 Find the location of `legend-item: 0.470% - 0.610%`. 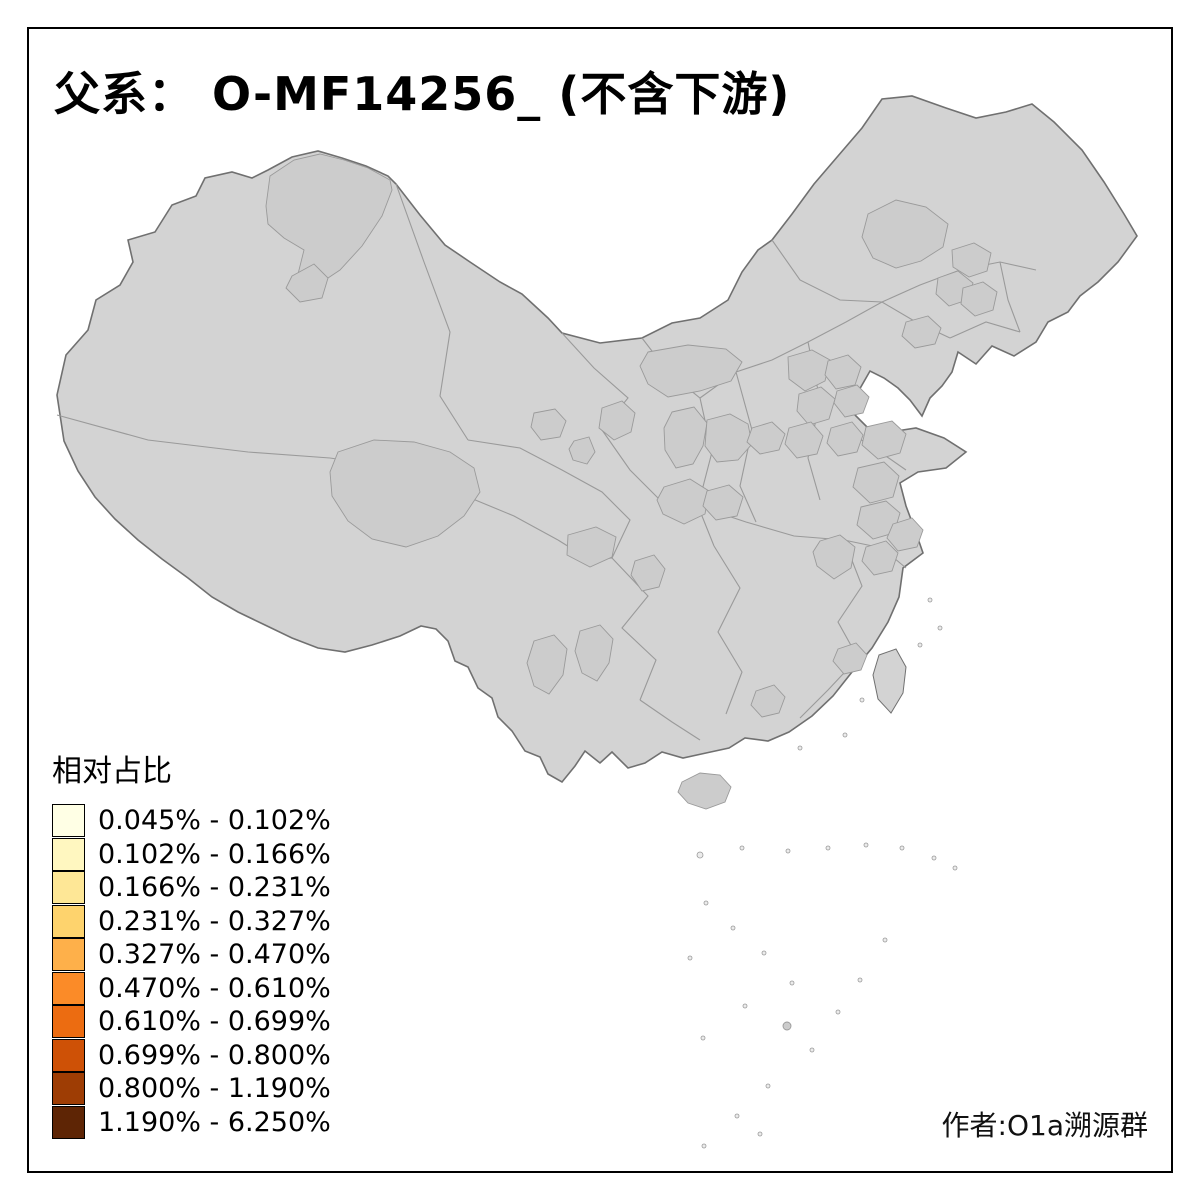

legend-item: 0.470% - 0.610% is located at coordinates (191, 988).